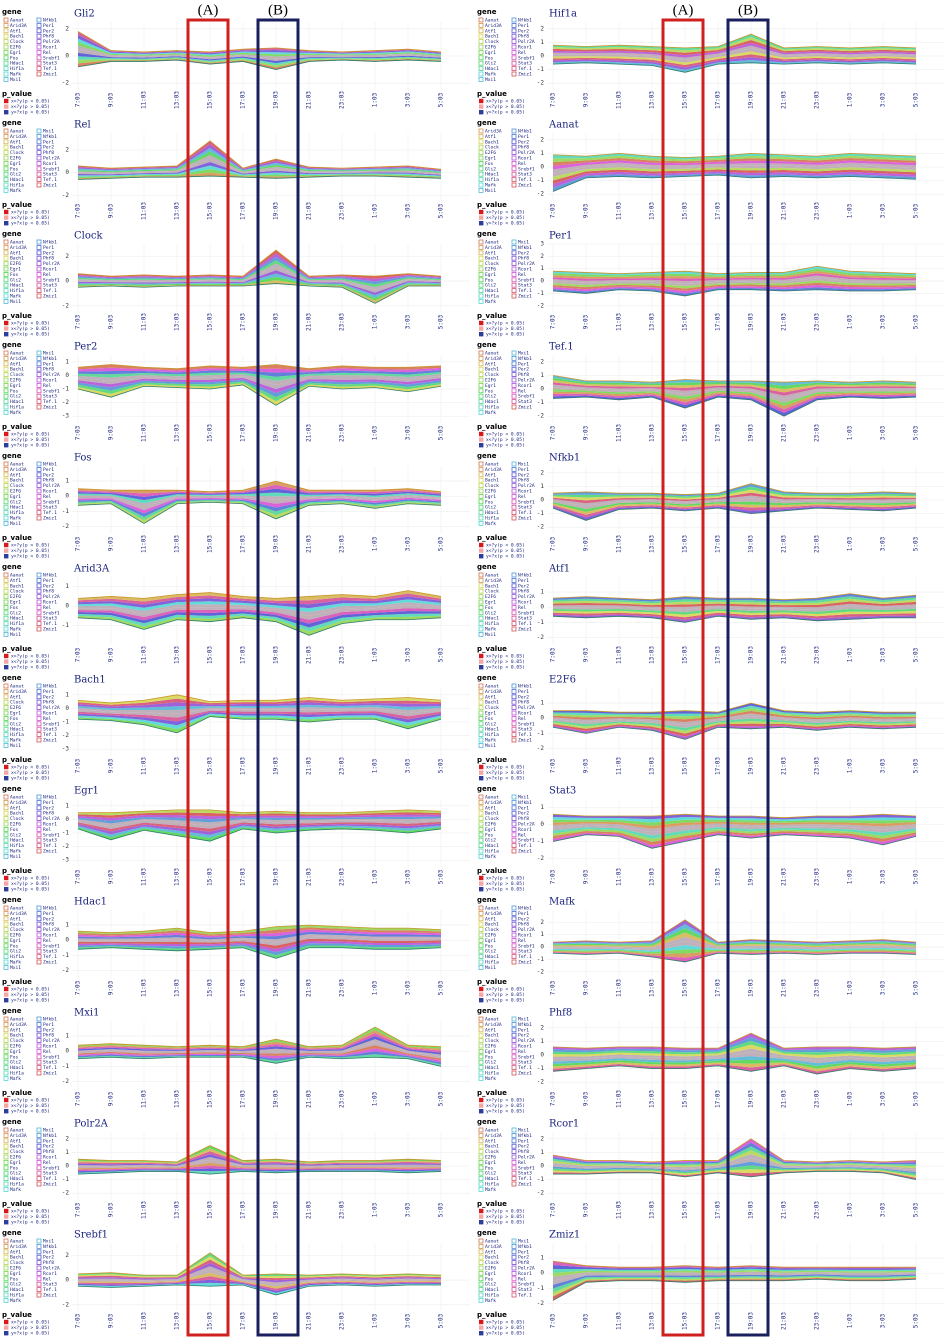 This screenshot has width=950, height=1339. What do you see at coordinates (559, 569) in the screenshot?
I see `panel-title: Atf1` at bounding box center [559, 569].